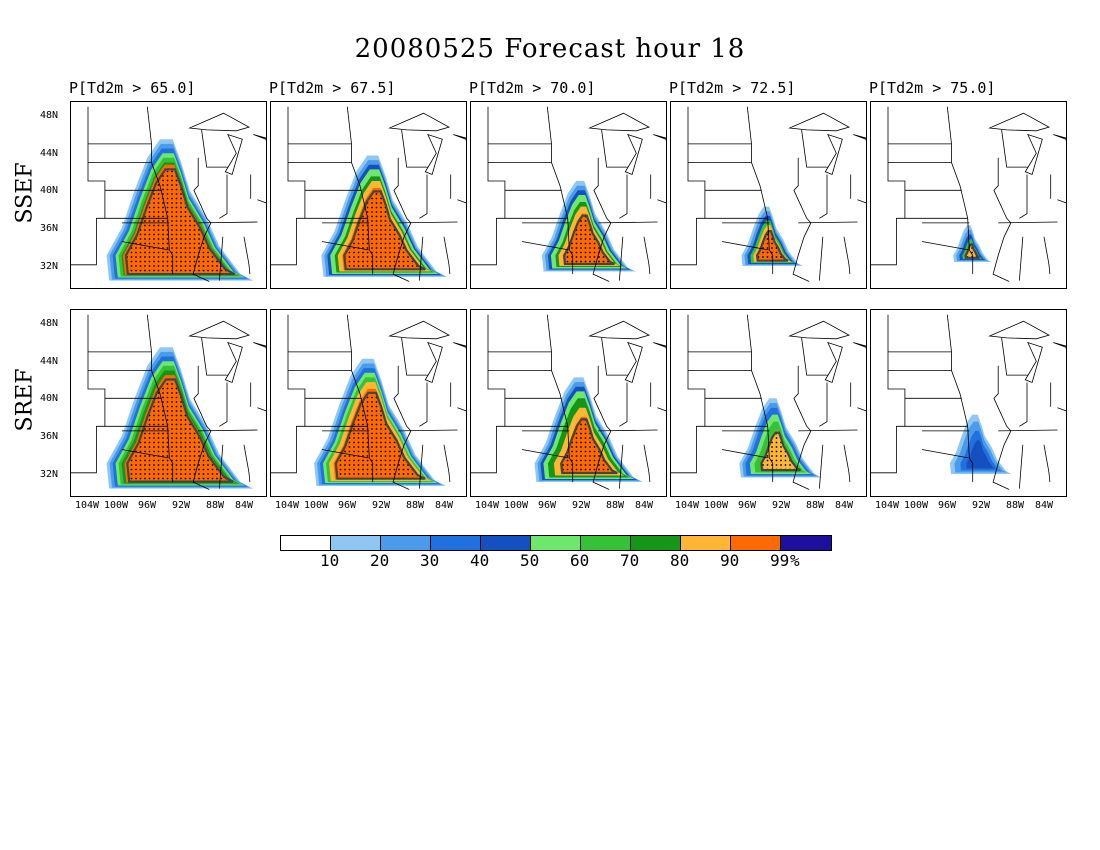  What do you see at coordinates (430, 560) in the screenshot?
I see `colorbar-tick-label: 30` at bounding box center [430, 560].